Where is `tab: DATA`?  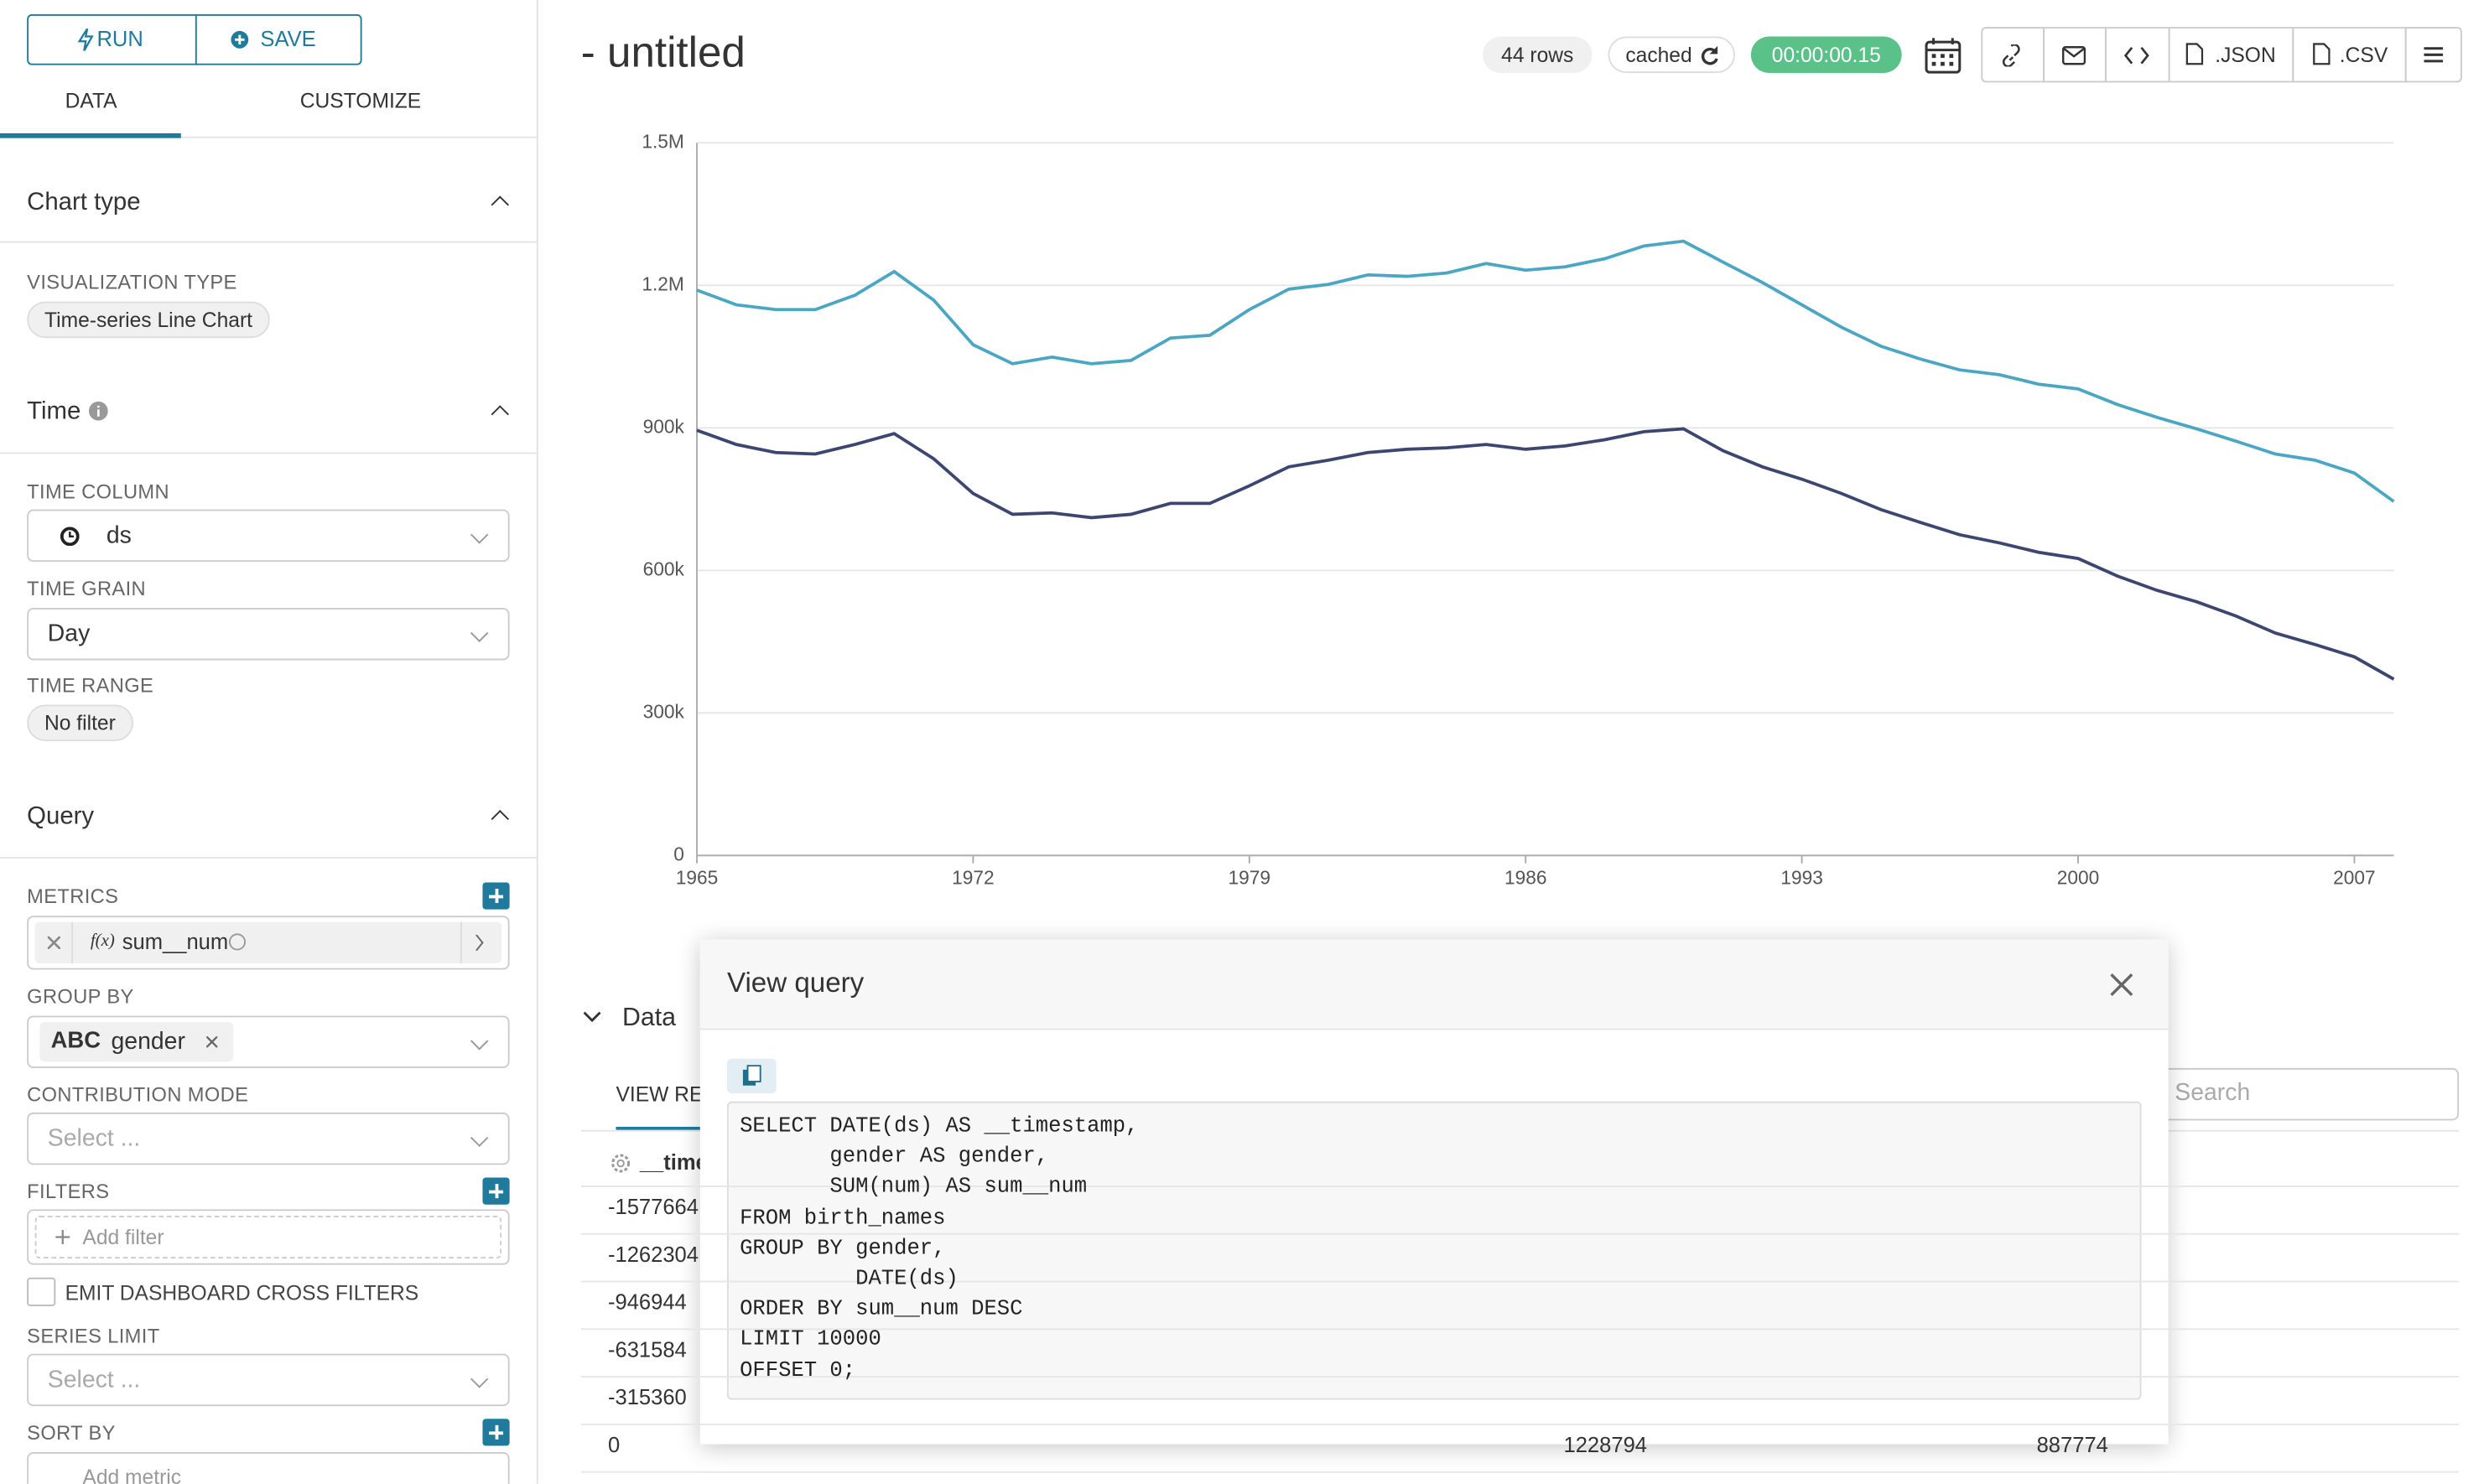 tab: DATA is located at coordinates (91, 101).